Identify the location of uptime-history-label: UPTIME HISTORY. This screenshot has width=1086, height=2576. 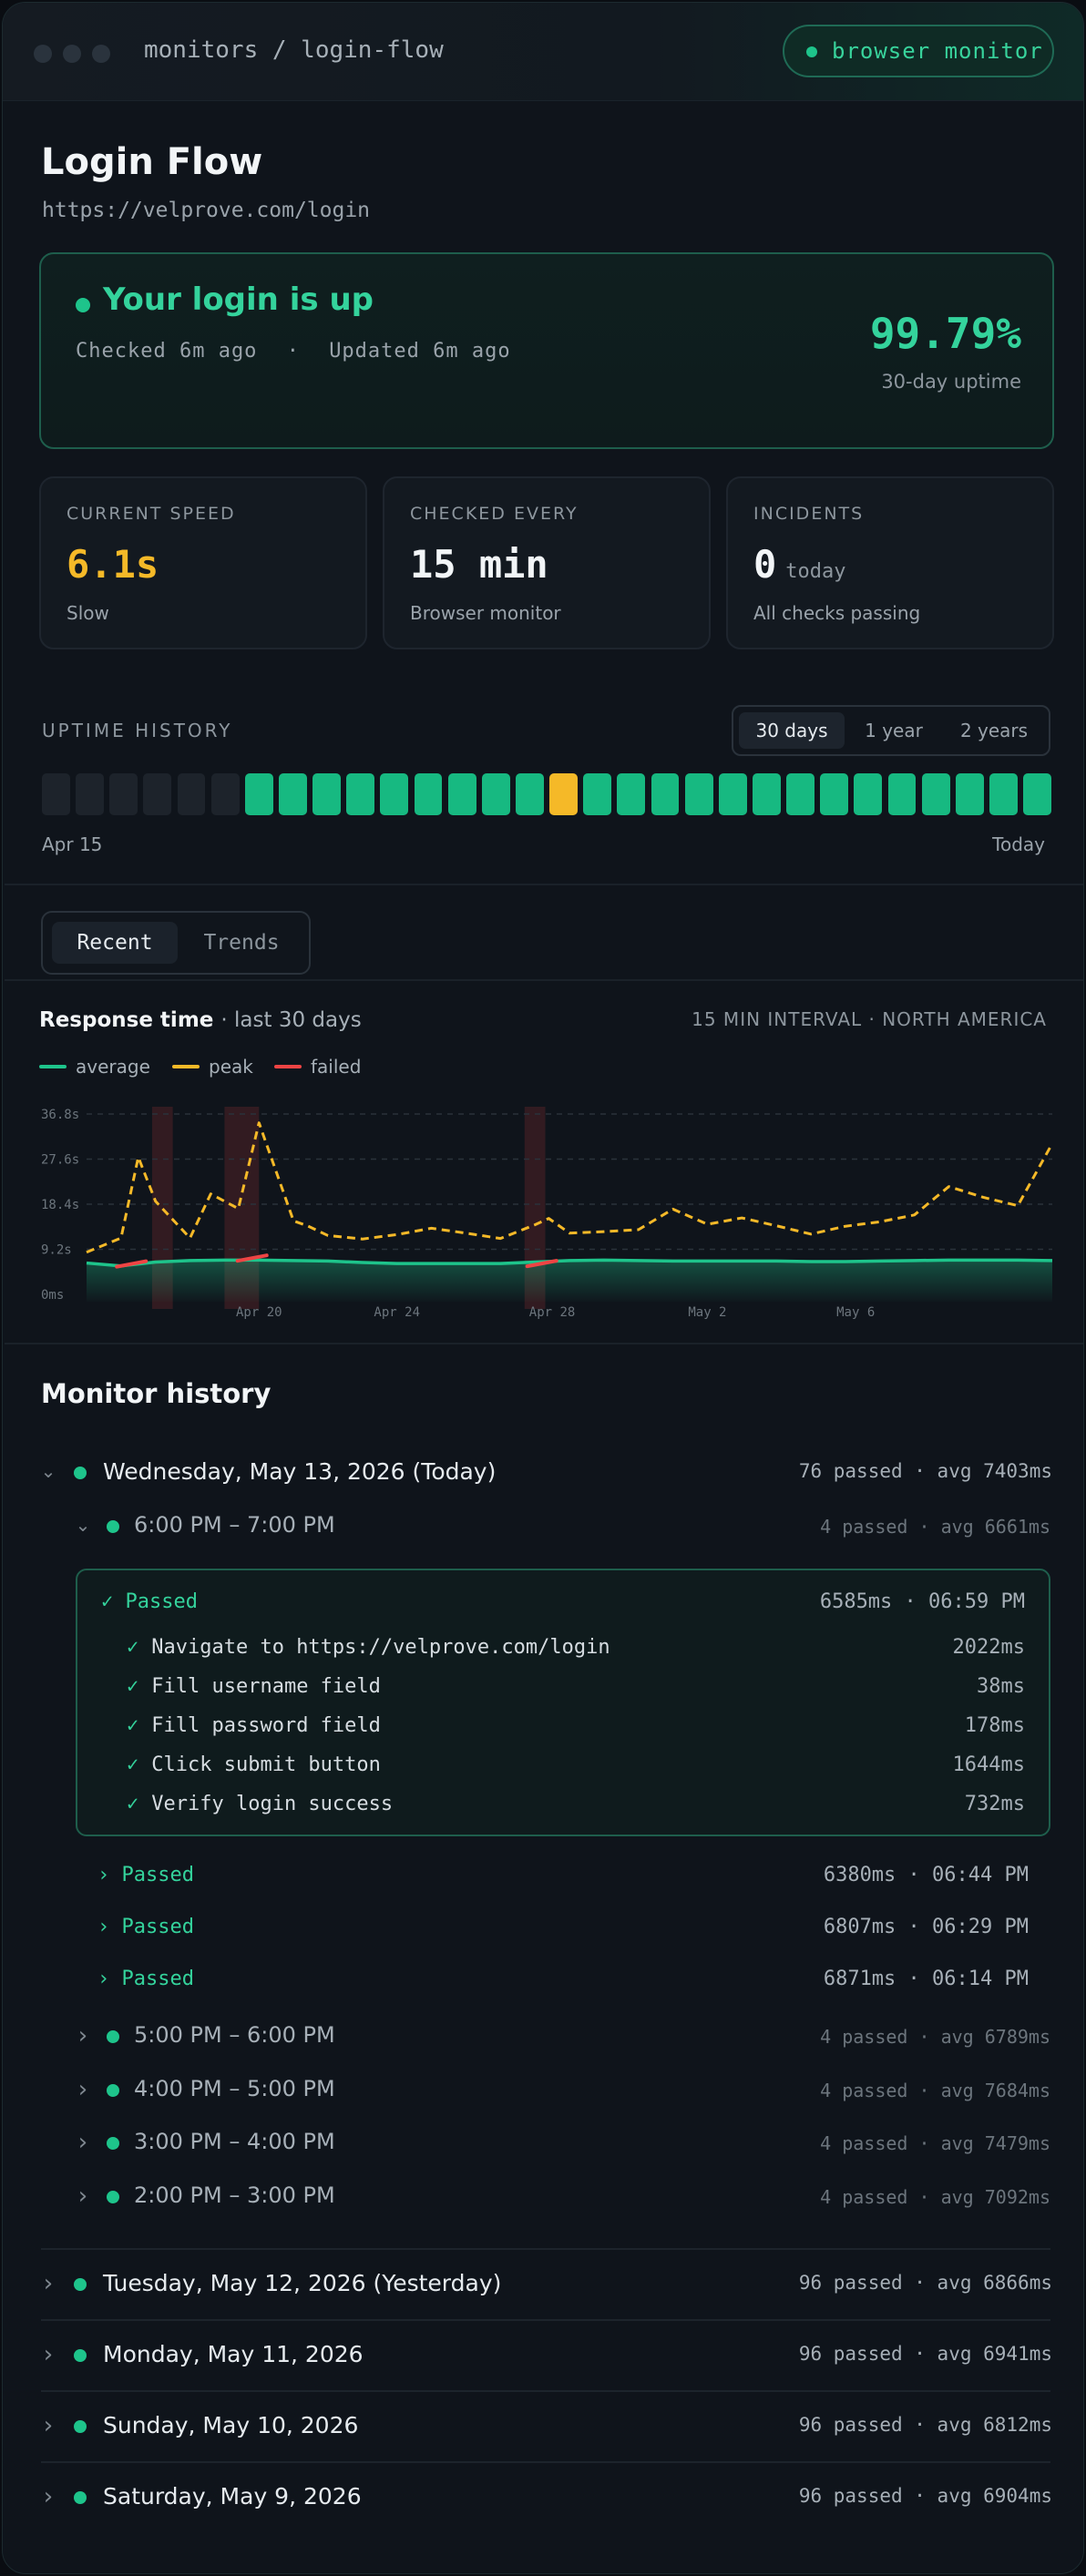
(137, 730).